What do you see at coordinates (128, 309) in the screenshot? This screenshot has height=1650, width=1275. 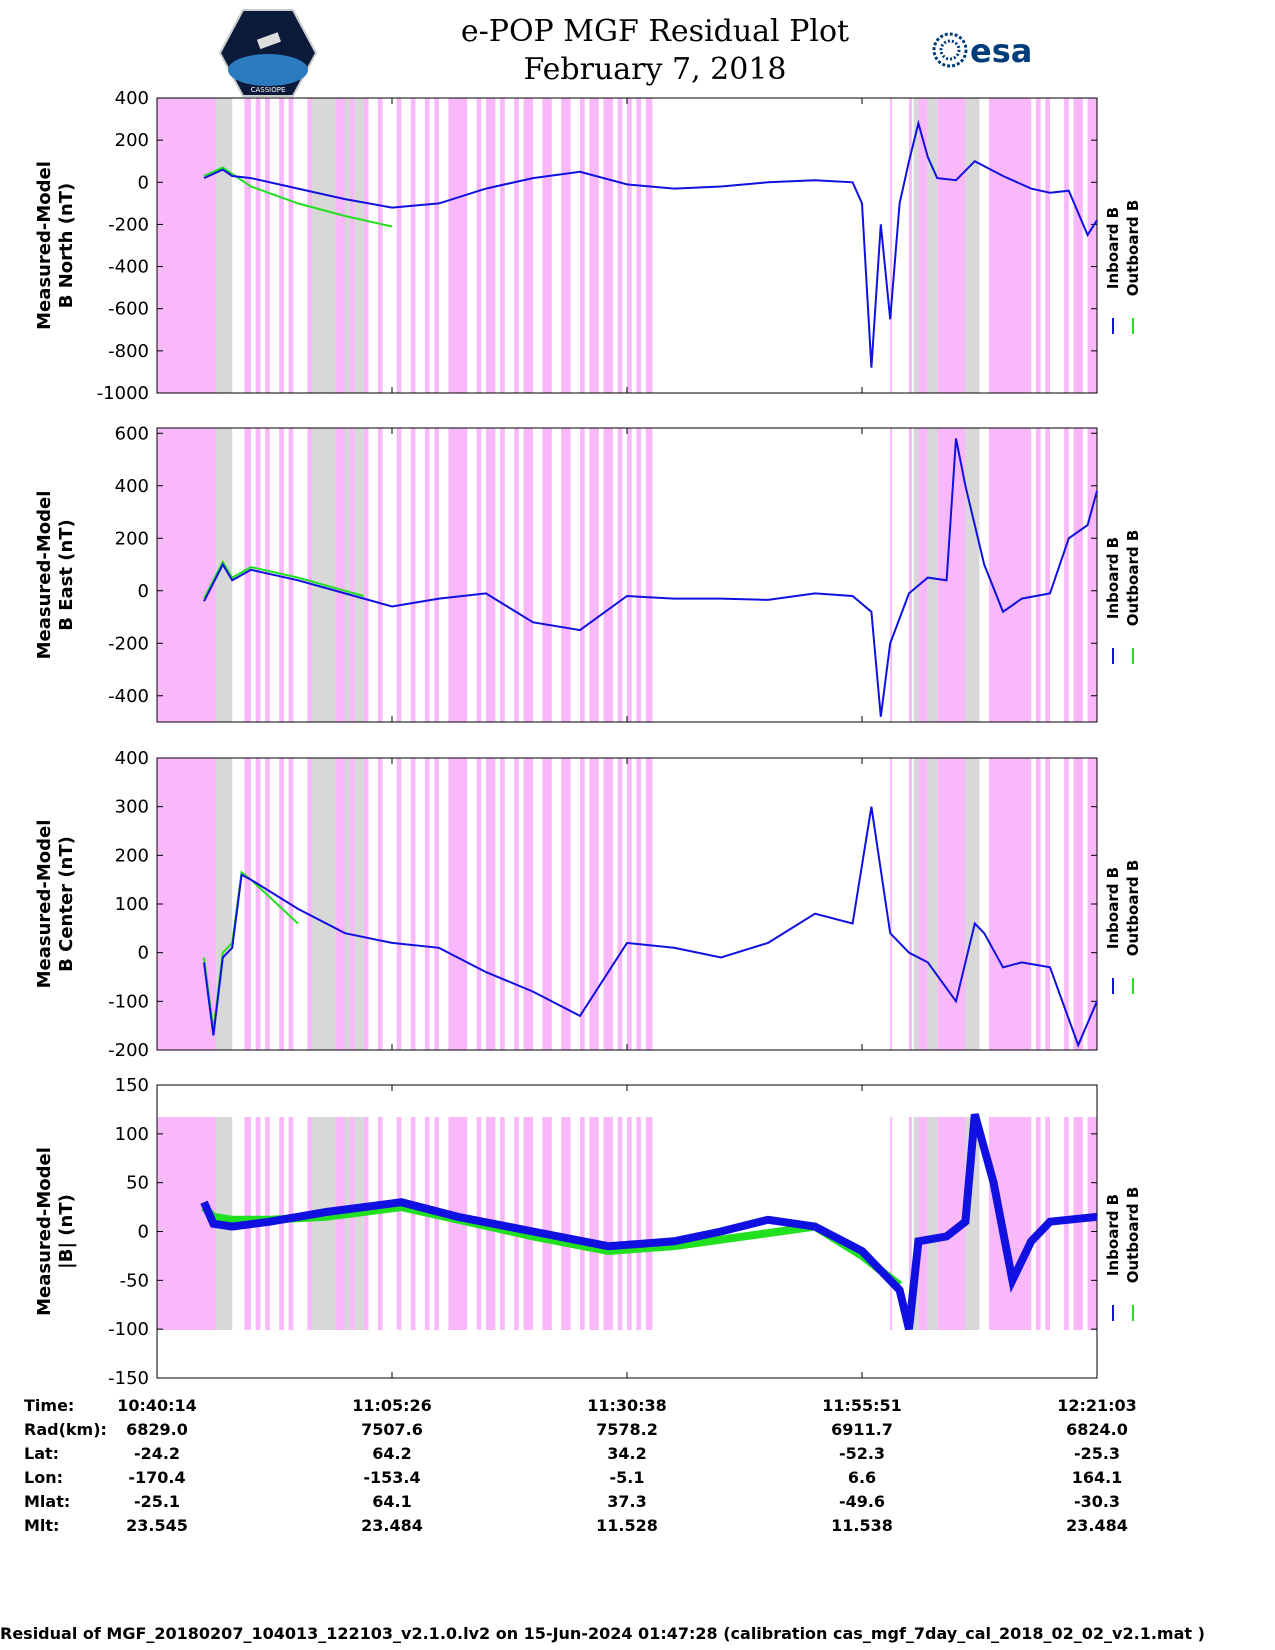 I see `y-tick-label: -600` at bounding box center [128, 309].